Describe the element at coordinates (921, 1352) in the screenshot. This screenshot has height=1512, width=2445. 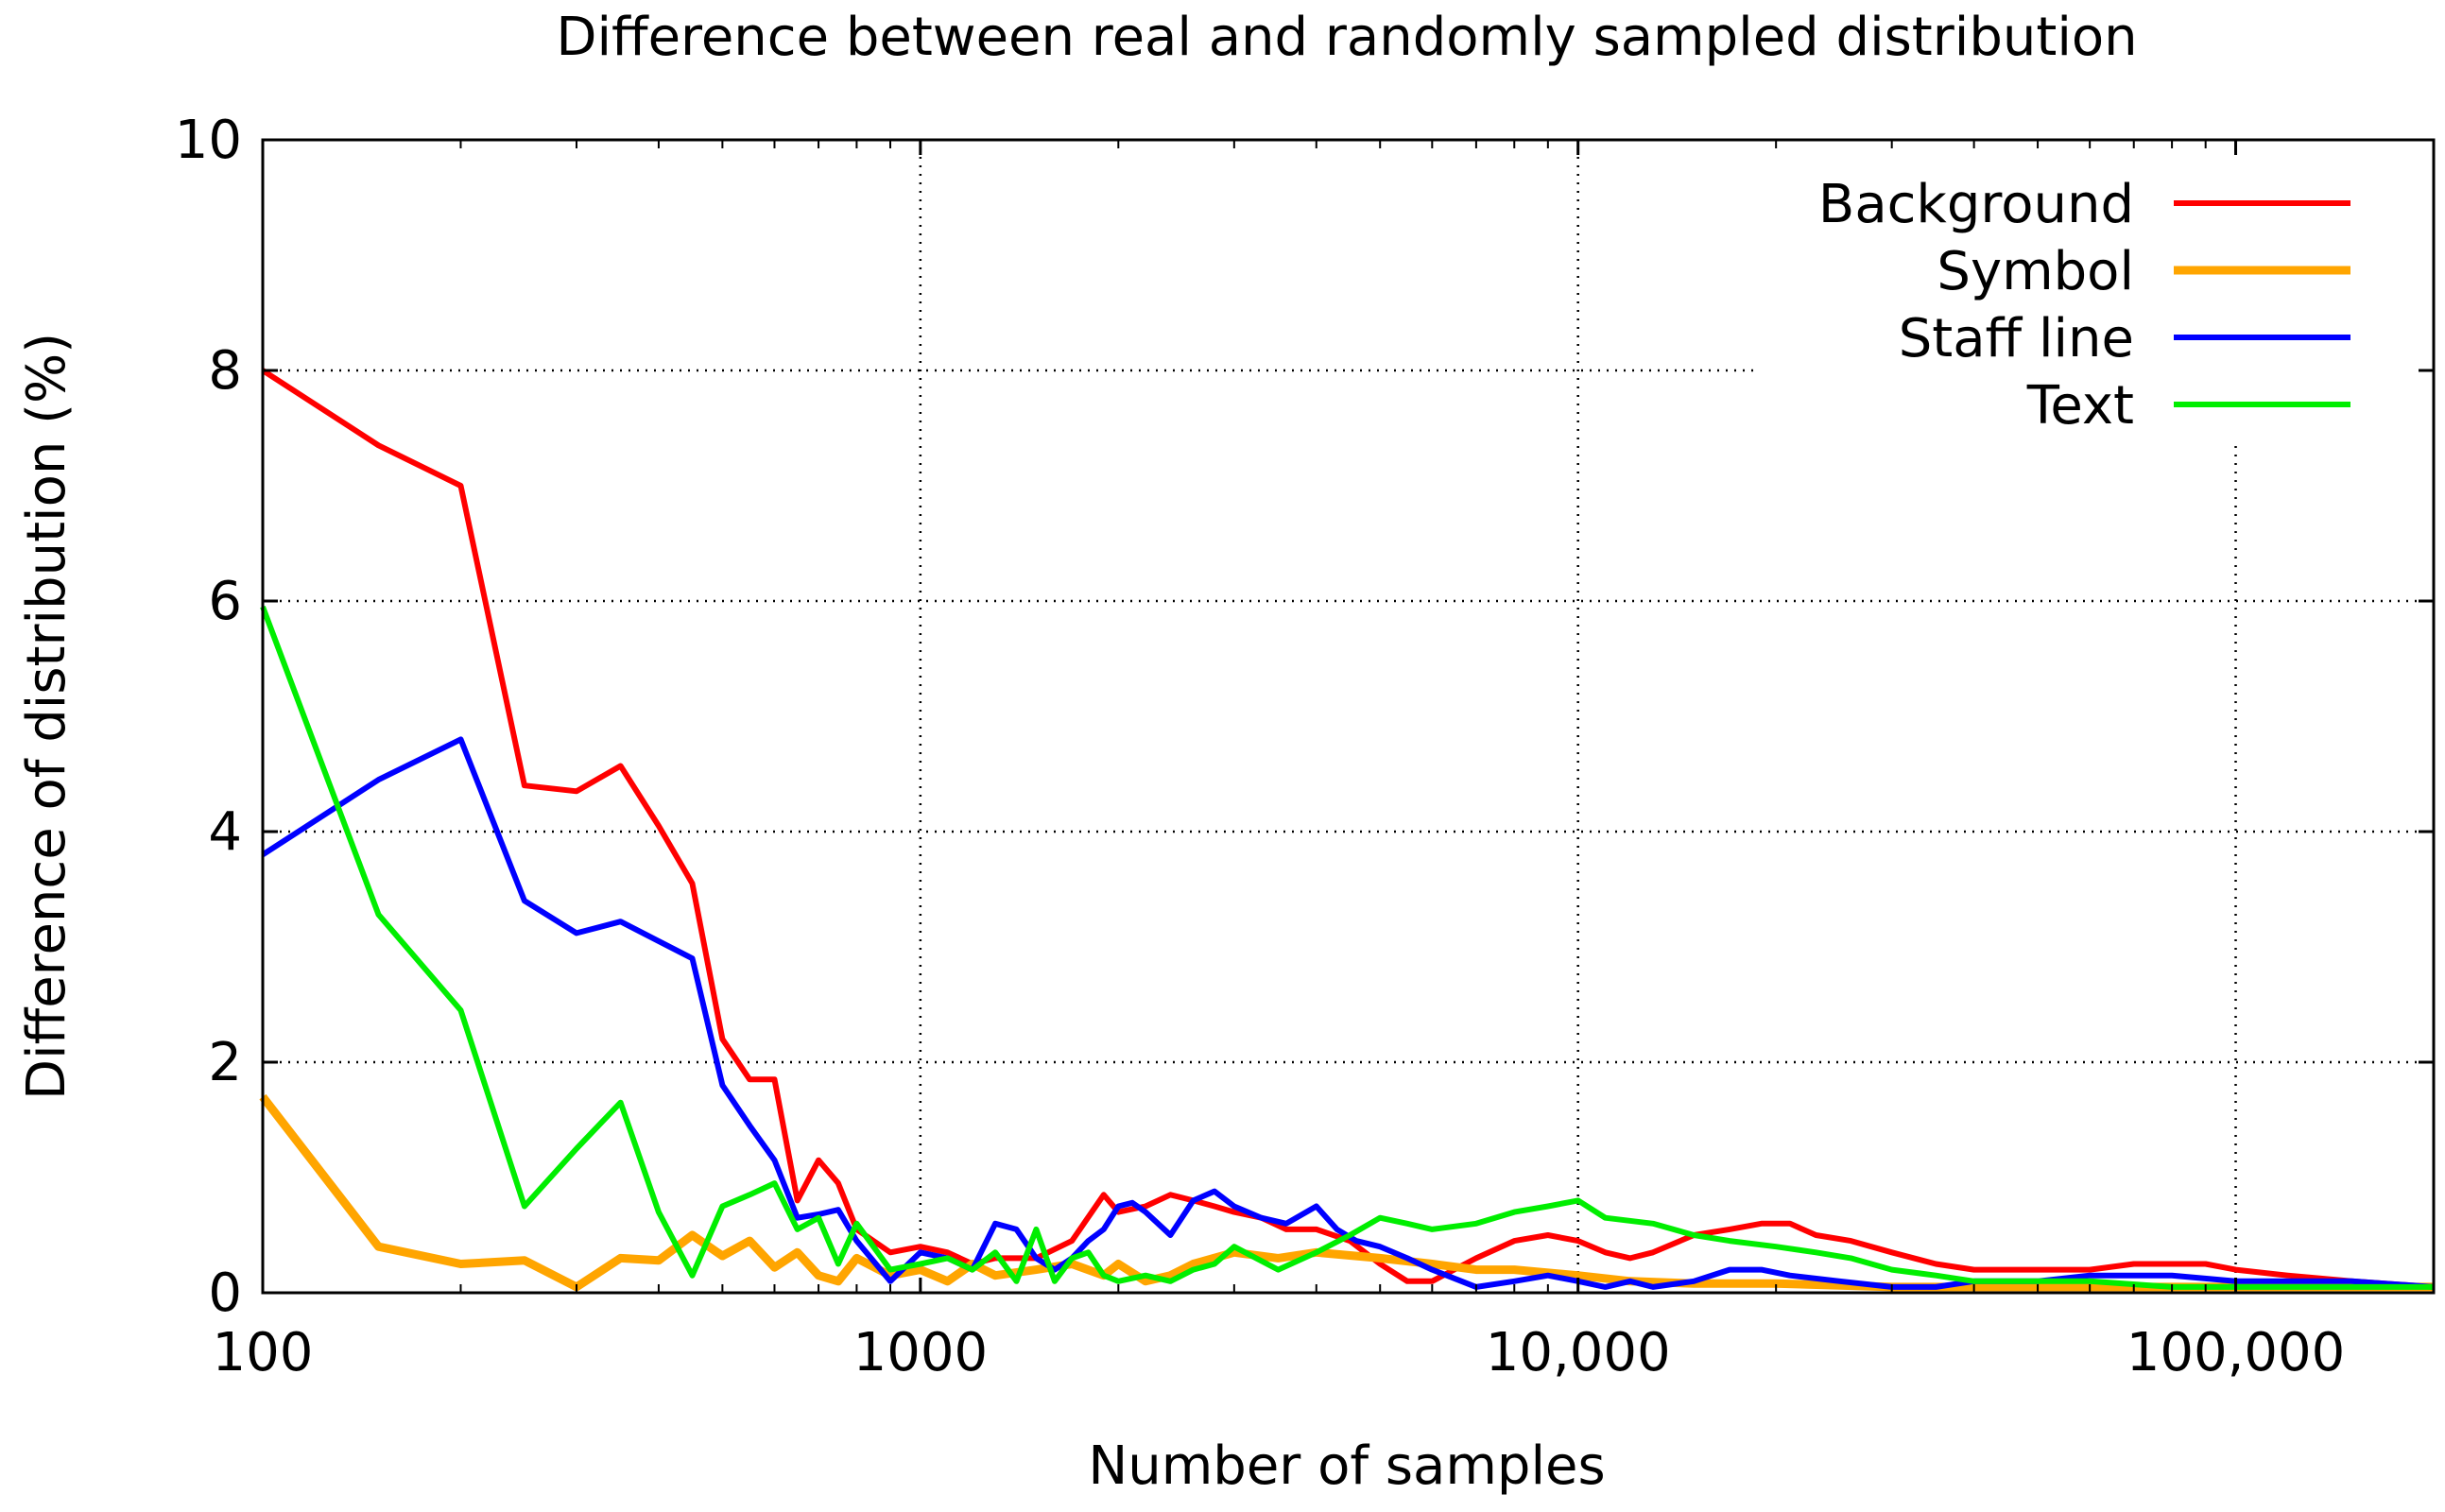
I see `x-tick-label: 1000` at that location.